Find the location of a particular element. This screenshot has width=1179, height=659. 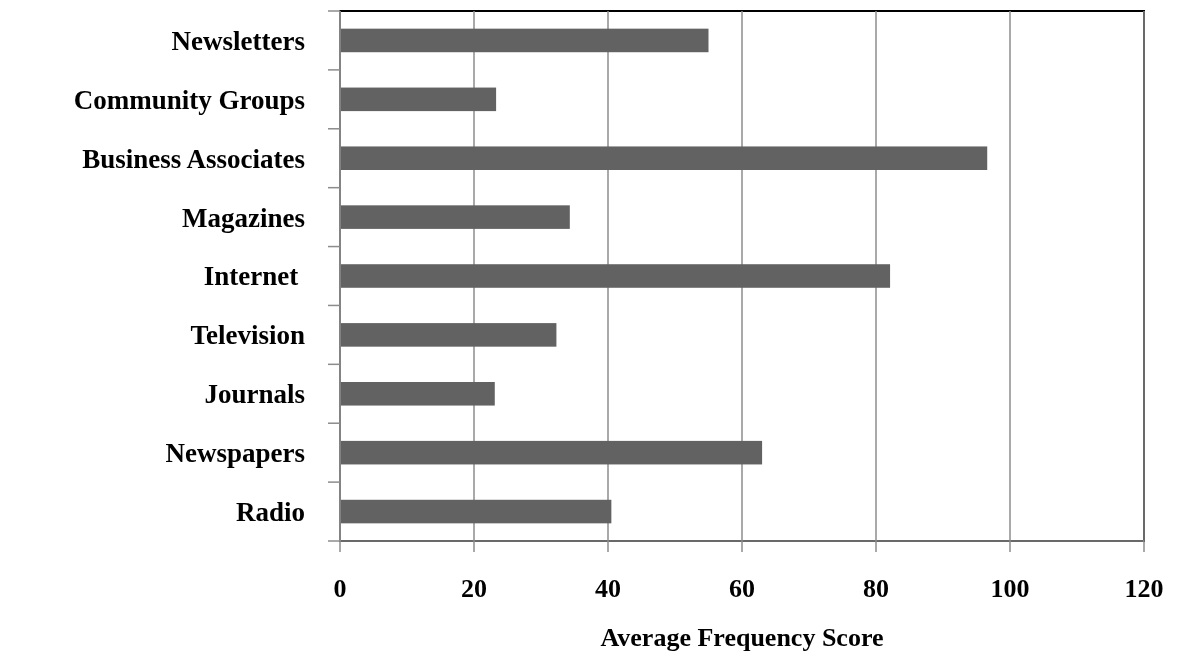

y-tick-label: Newspapers is located at coordinates (235, 453).